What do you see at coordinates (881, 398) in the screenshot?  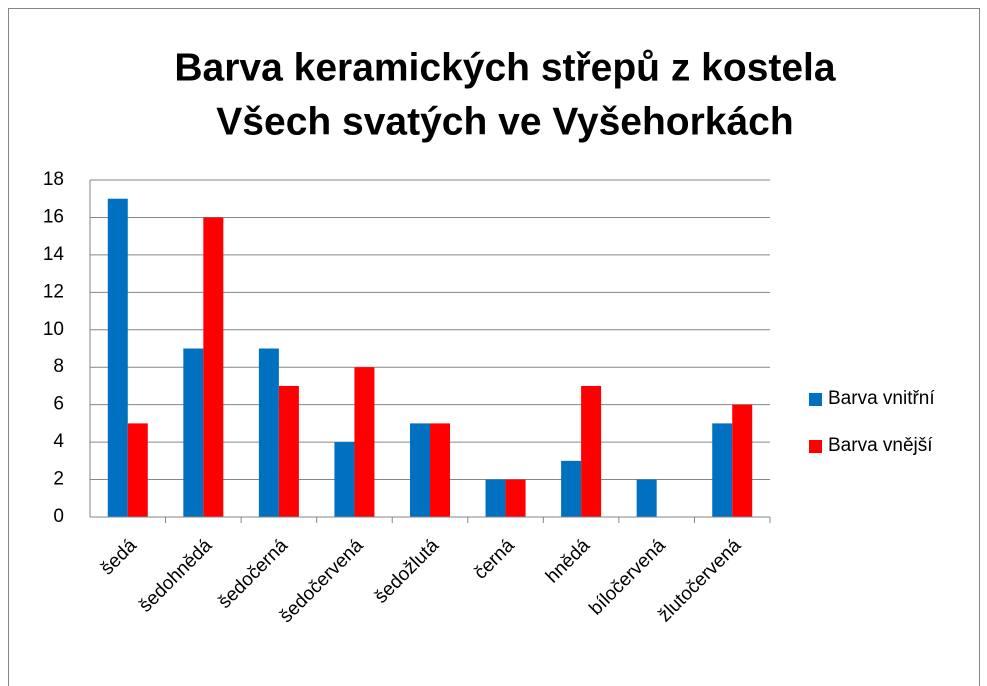 I see `legend-label: Barva vnitřní` at bounding box center [881, 398].